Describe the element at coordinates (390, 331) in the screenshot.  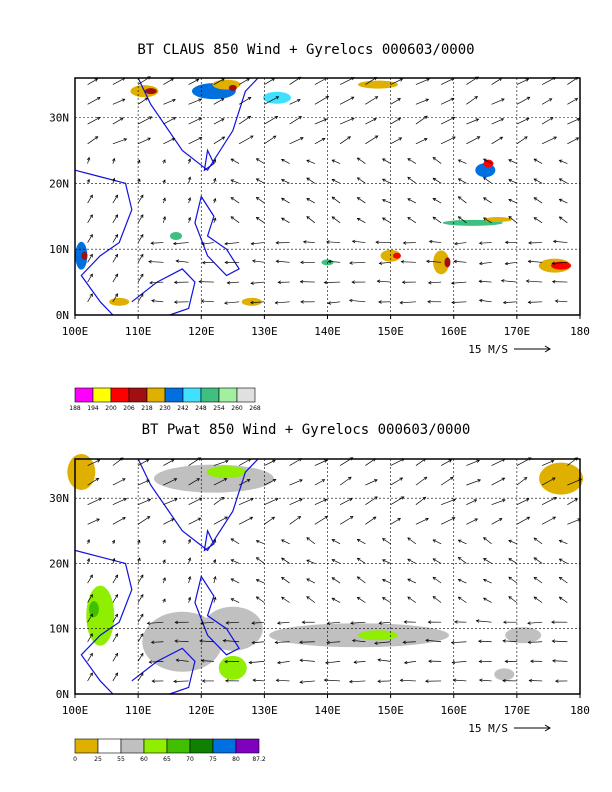
I see `x-tick-label: 150E` at that location.